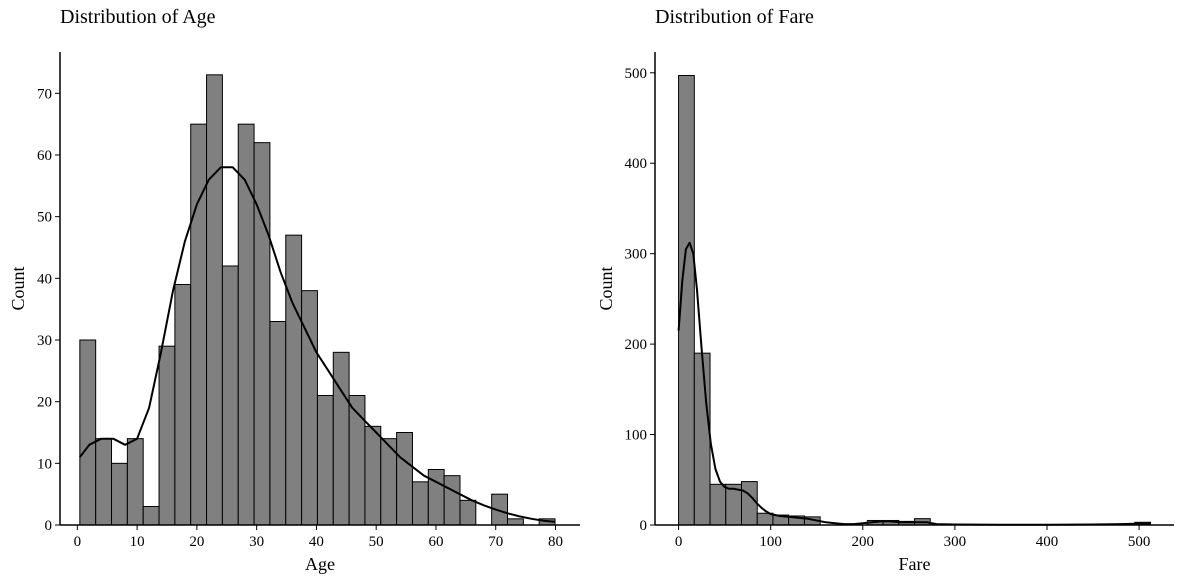 This screenshot has height=584, width=1184. I want to click on y-tick-label: 30, so click(44, 341).